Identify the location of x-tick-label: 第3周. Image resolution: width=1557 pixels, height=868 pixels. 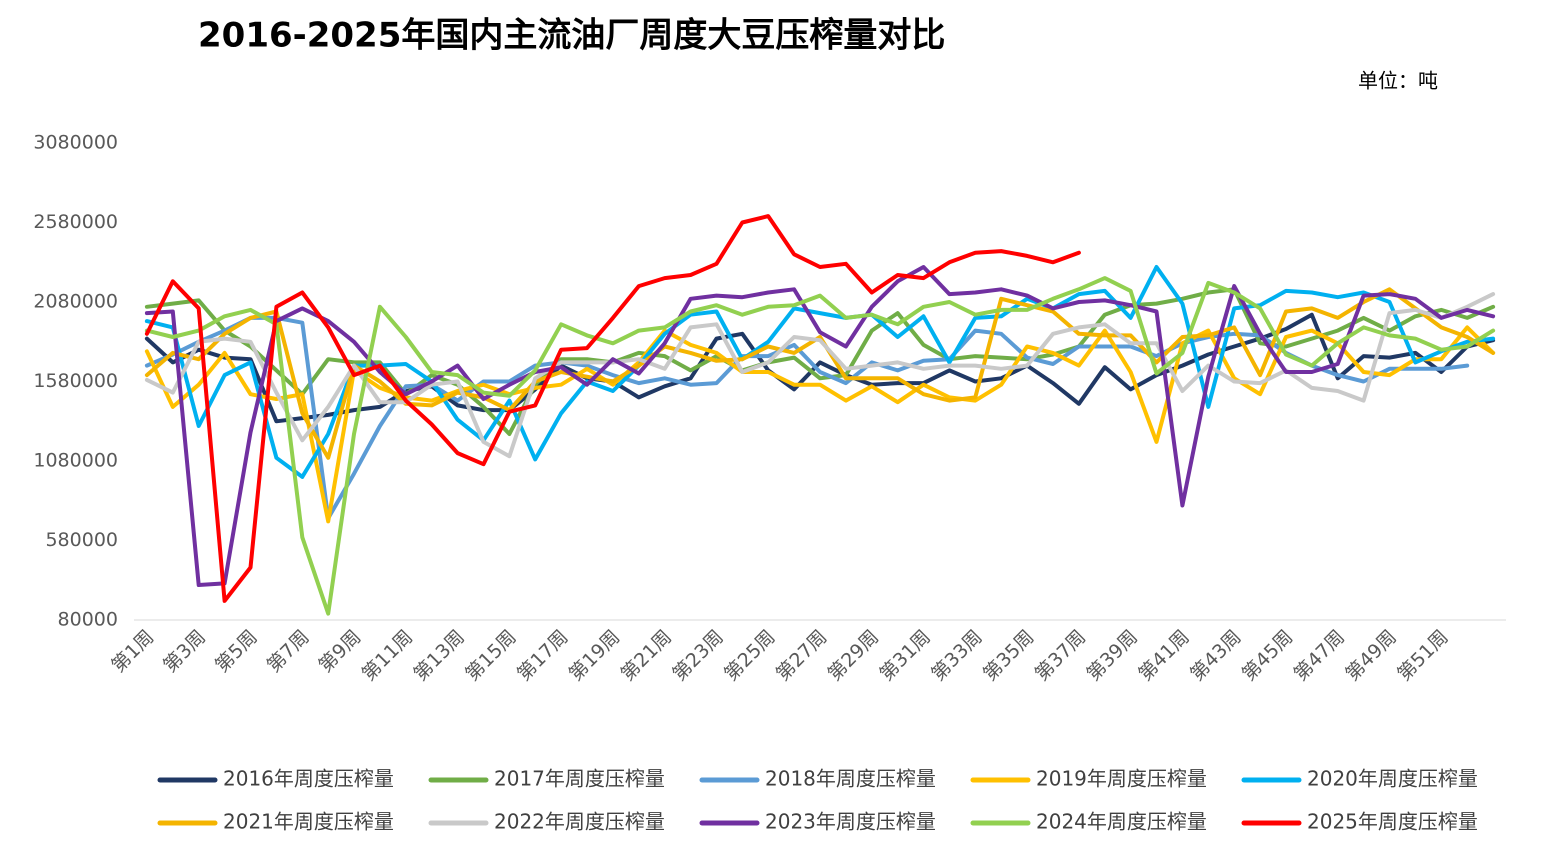
(184, 651).